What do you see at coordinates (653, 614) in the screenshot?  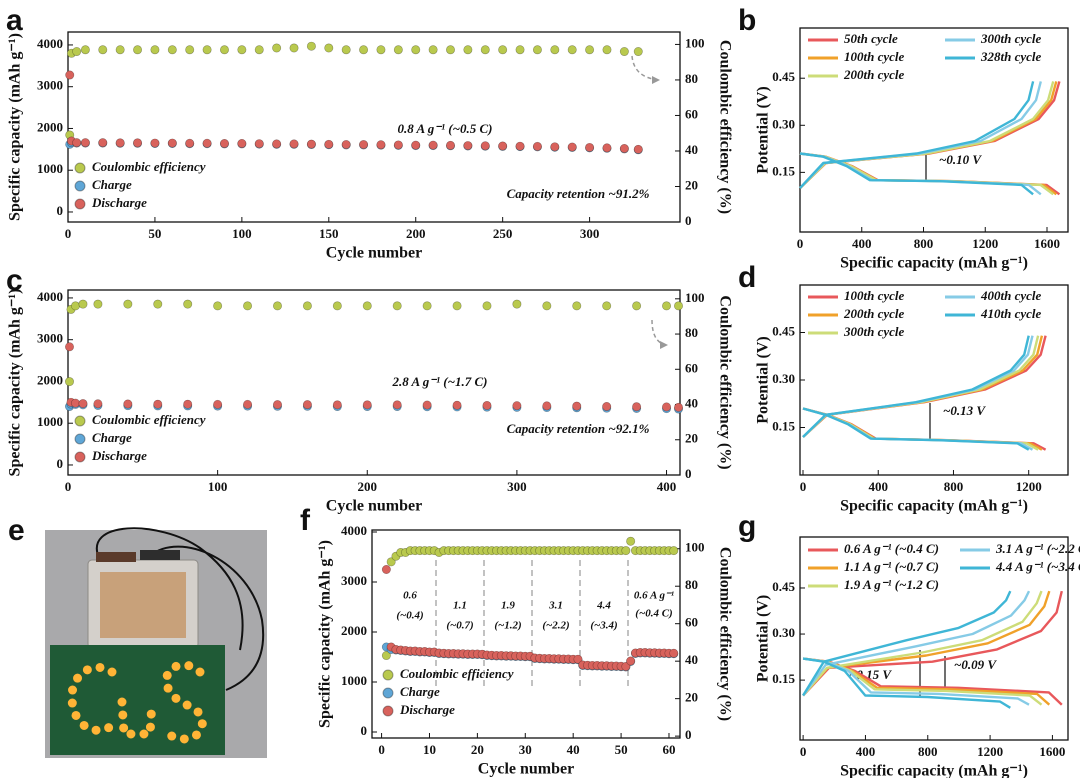 I see `rate-label: (~0.4 C)` at bounding box center [653, 614].